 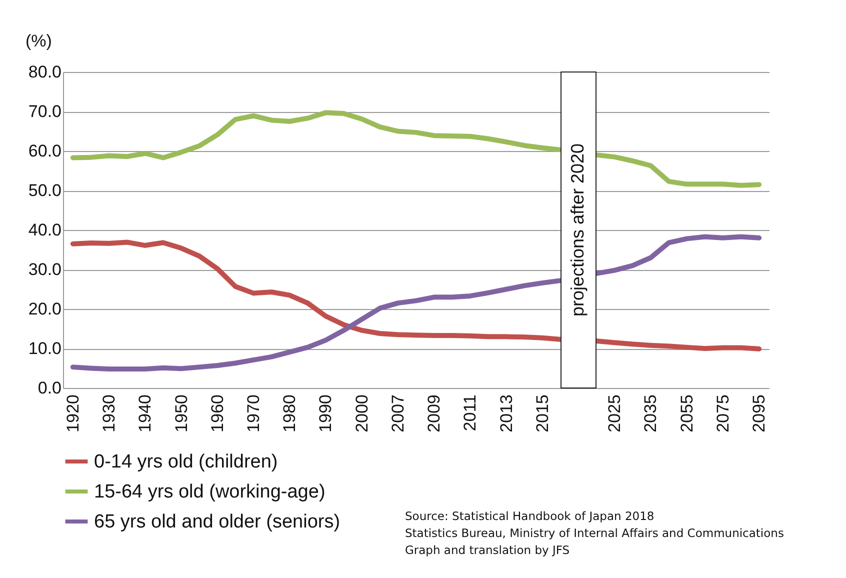 What do you see at coordinates (290, 413) in the screenshot?
I see `x-tick-label: 1980` at bounding box center [290, 413].